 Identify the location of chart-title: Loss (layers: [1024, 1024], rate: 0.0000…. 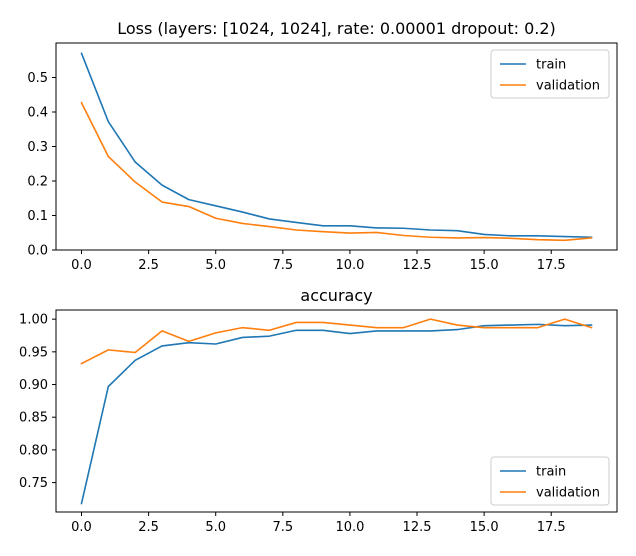
(336, 28).